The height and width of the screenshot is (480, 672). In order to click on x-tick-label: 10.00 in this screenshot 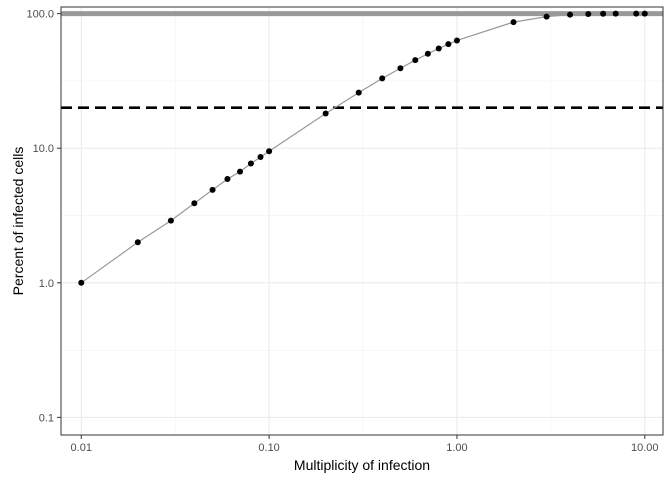, I will do `click(645, 448)`.